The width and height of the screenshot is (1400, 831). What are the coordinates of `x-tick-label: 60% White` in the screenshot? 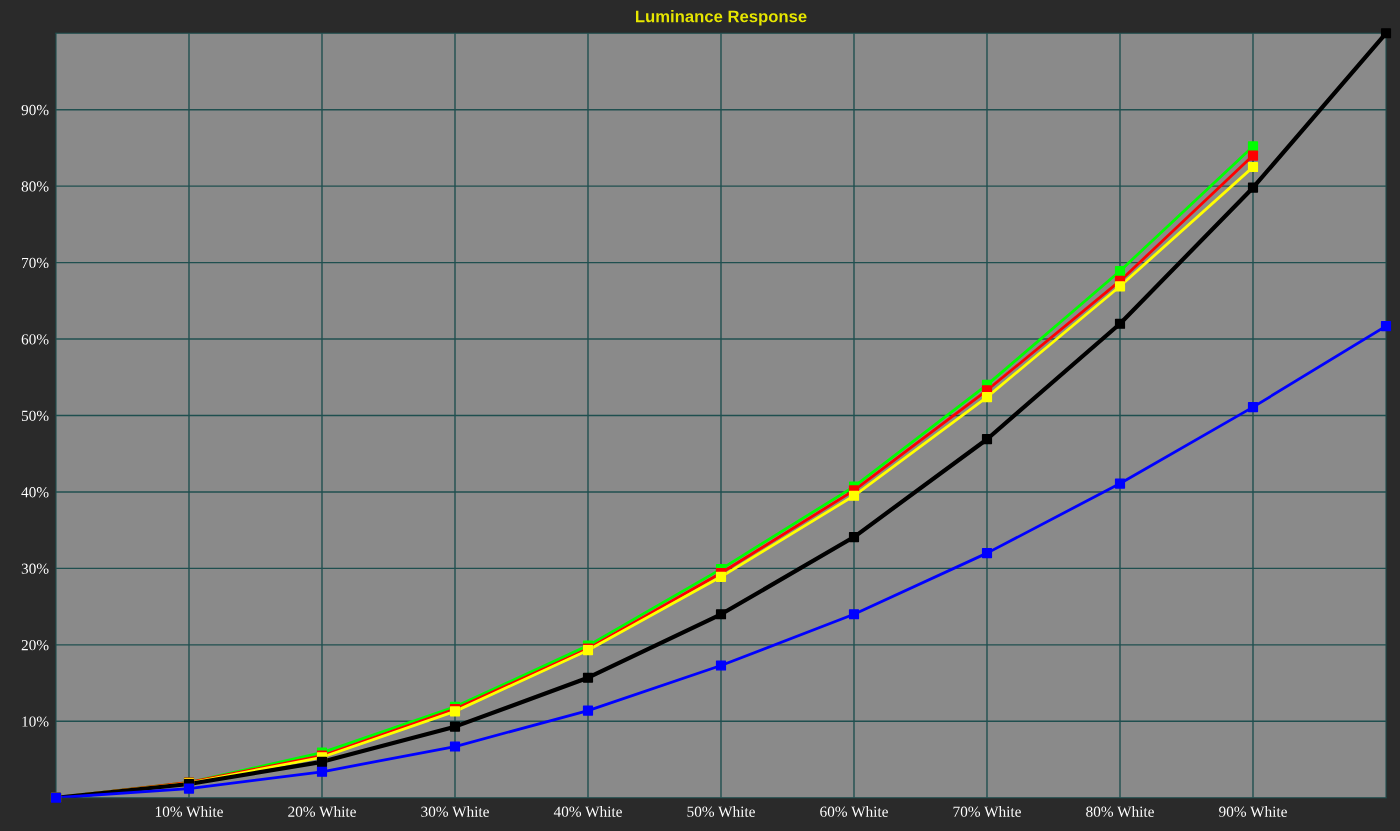 It's located at (854, 811).